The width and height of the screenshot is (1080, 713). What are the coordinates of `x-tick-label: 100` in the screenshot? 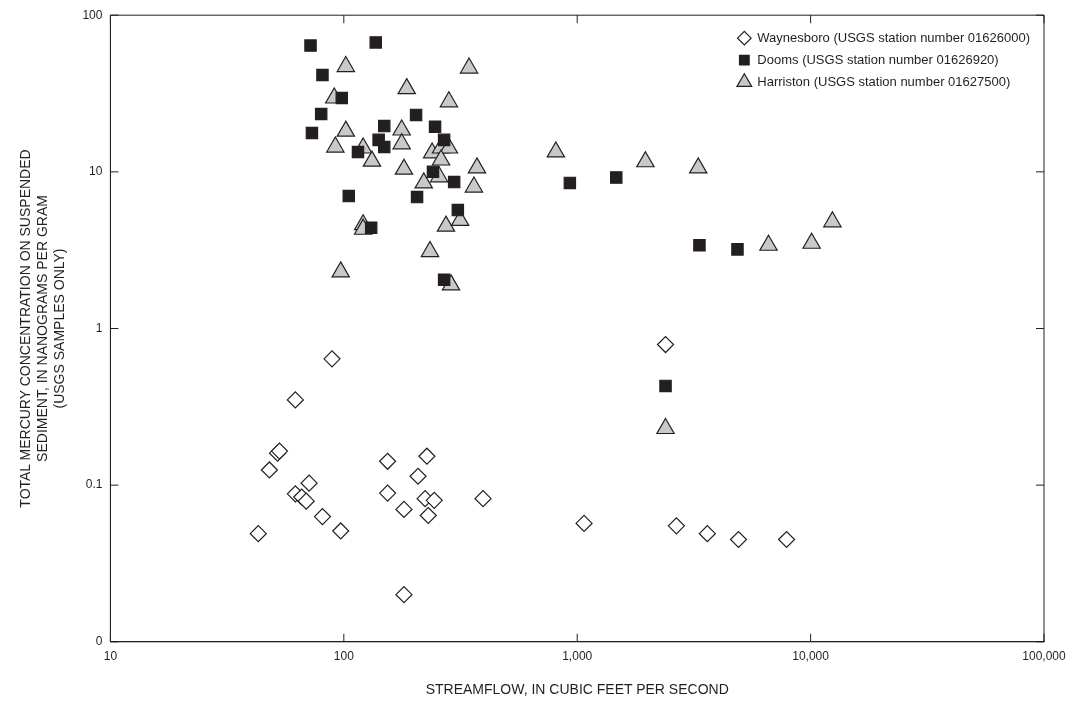 It's located at (344, 656).